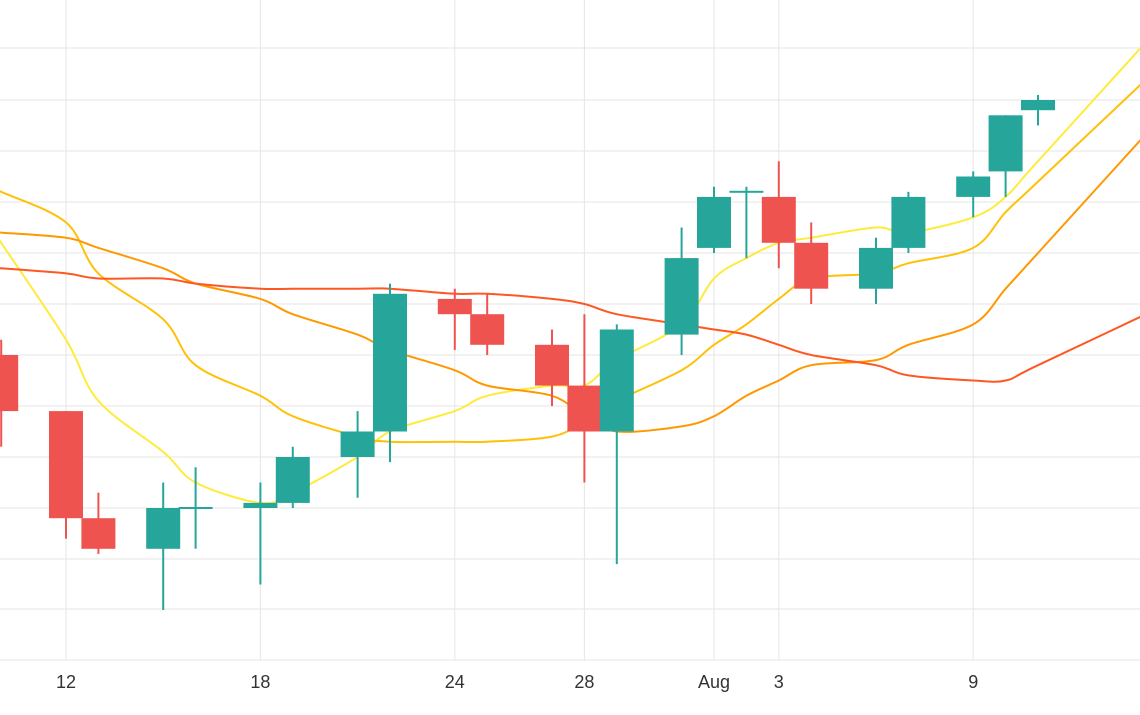  I want to click on x-tick-label: 3, so click(779, 682).